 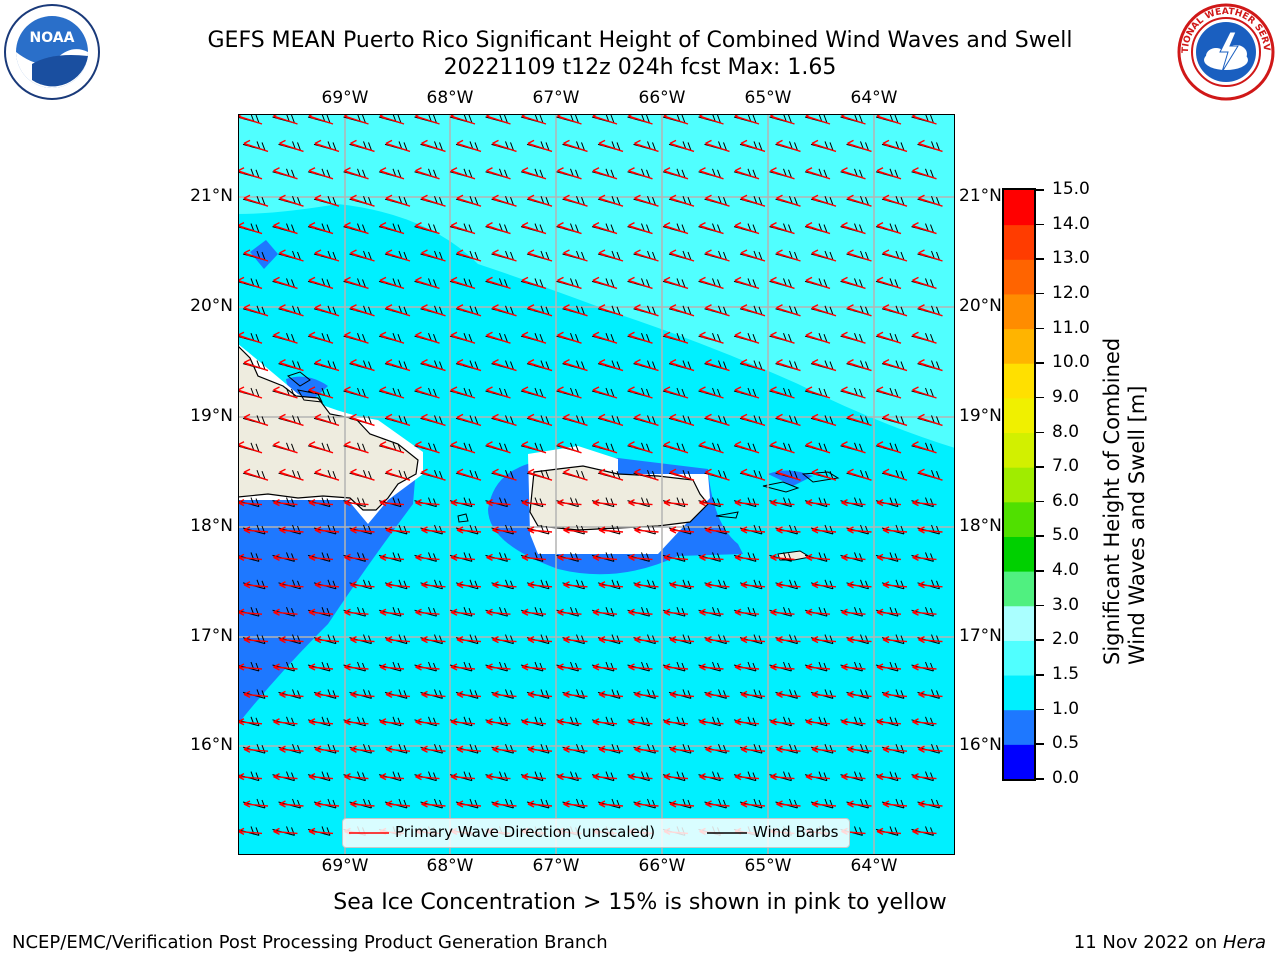 What do you see at coordinates (768, 98) in the screenshot?
I see `longitude-label: 65°W` at bounding box center [768, 98].